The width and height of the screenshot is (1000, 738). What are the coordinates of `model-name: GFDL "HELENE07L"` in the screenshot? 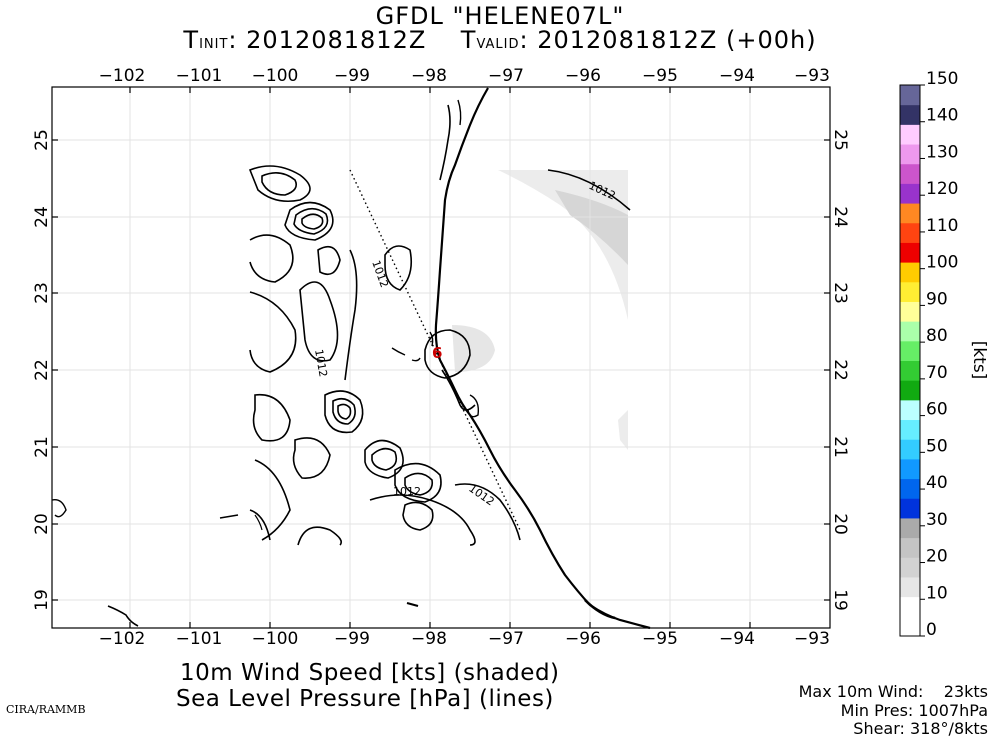 It's located at (500, 16).